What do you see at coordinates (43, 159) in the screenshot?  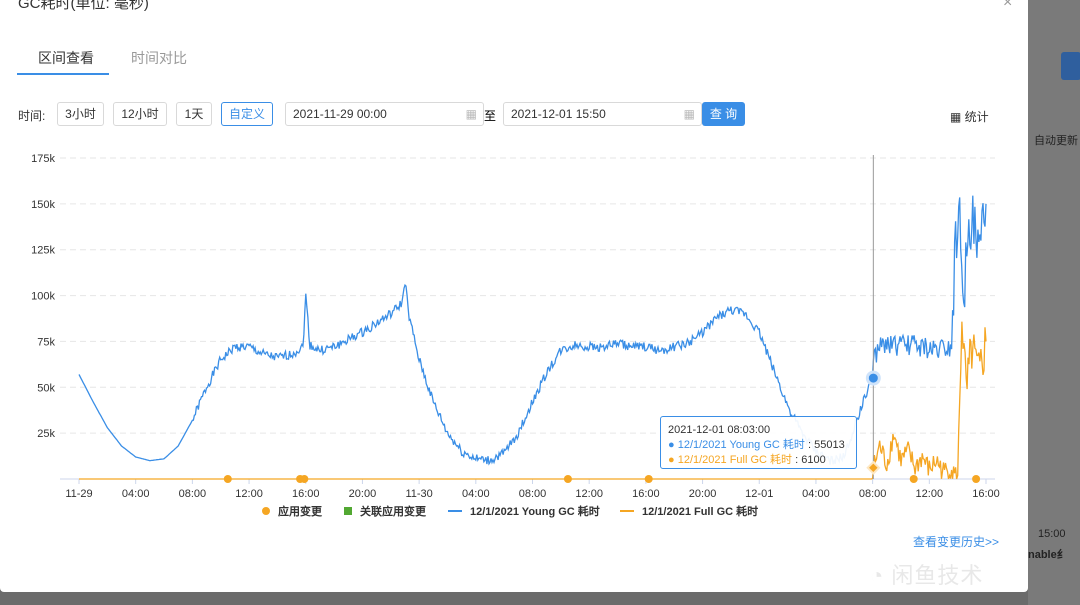 I see `y-tick-label: 175k` at bounding box center [43, 159].